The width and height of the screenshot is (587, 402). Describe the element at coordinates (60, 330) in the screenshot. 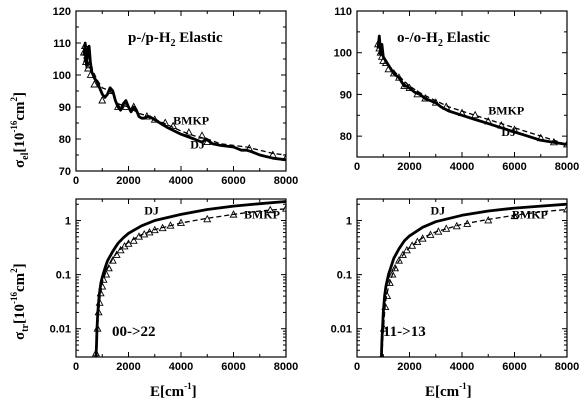

I see `y-tick-label: 0.01` at that location.